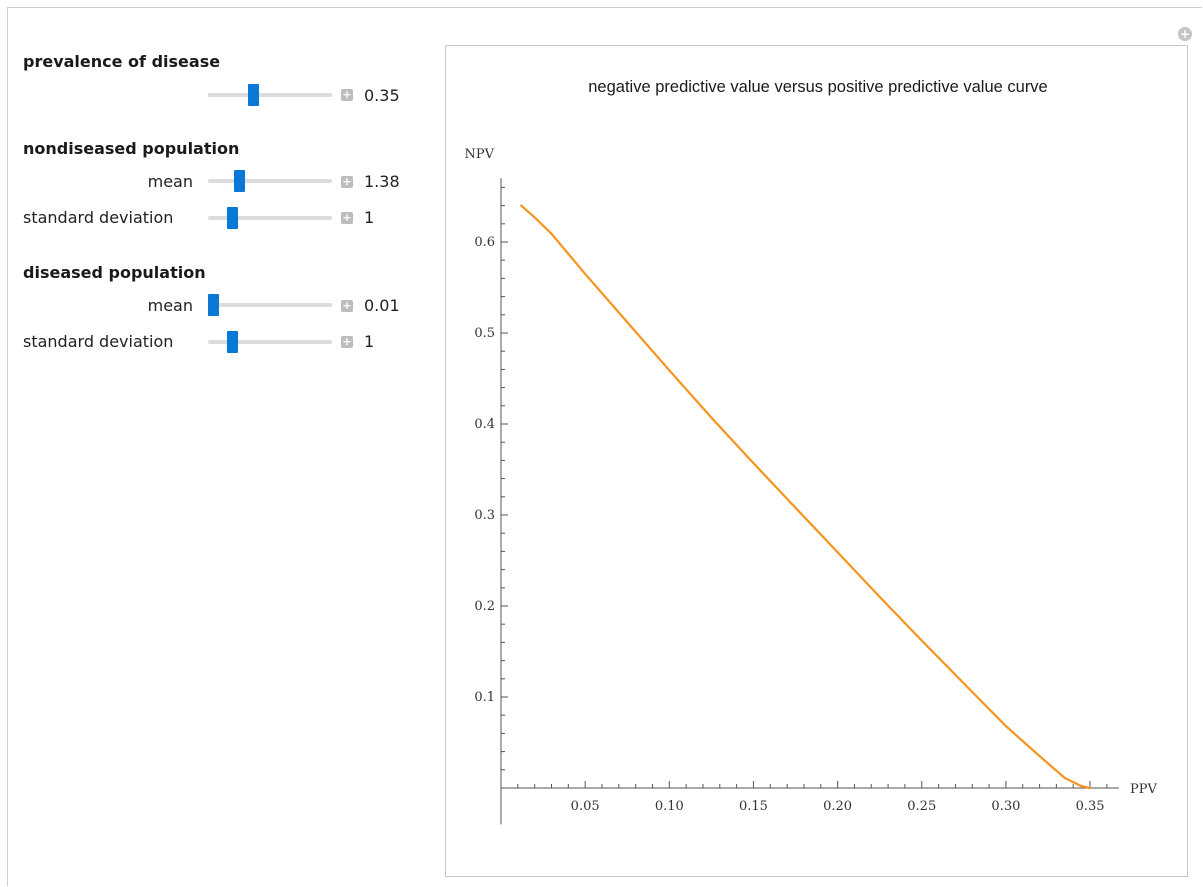 This screenshot has height=887, width=1203. What do you see at coordinates (484, 697) in the screenshot?
I see `y-tick-label: 0.1` at bounding box center [484, 697].